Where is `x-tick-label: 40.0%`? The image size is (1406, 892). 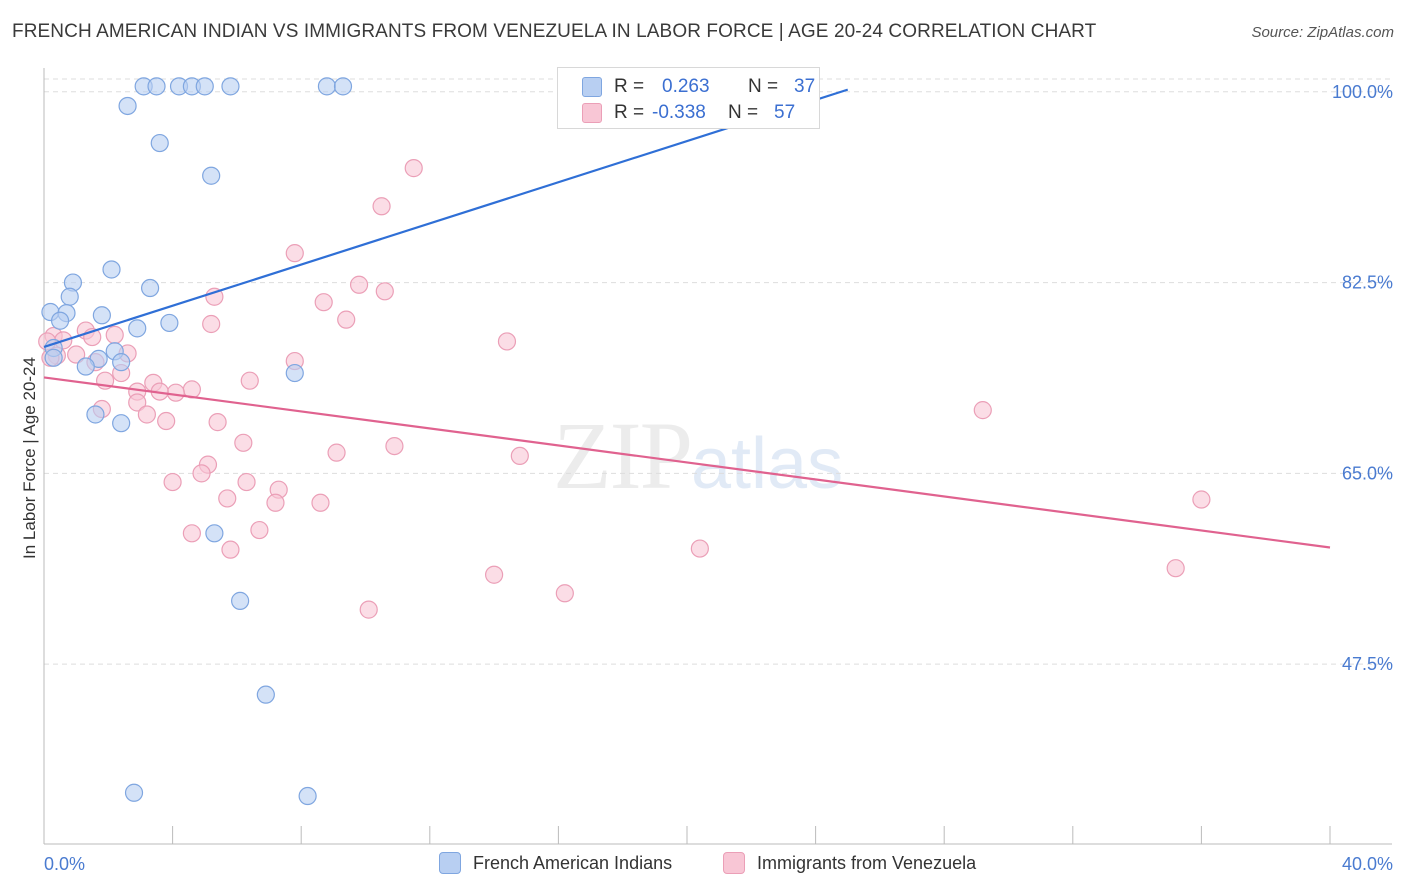 x-tick-label: 40.0% is located at coordinates (1367, 864).